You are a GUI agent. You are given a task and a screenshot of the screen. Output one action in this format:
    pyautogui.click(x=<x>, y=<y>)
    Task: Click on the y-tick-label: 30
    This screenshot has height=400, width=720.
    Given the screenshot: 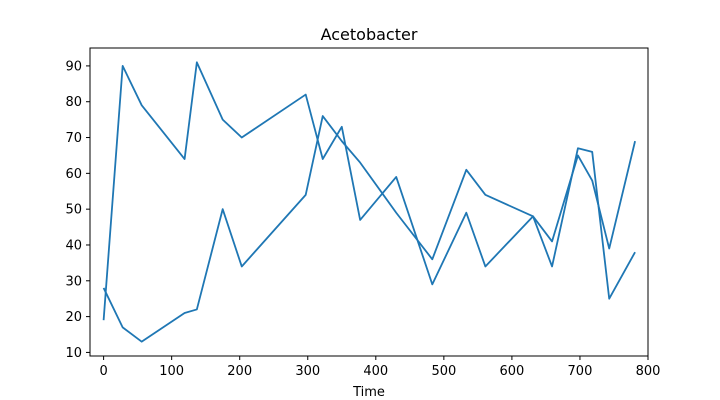 What is the action you would take?
    pyautogui.click(x=73, y=281)
    